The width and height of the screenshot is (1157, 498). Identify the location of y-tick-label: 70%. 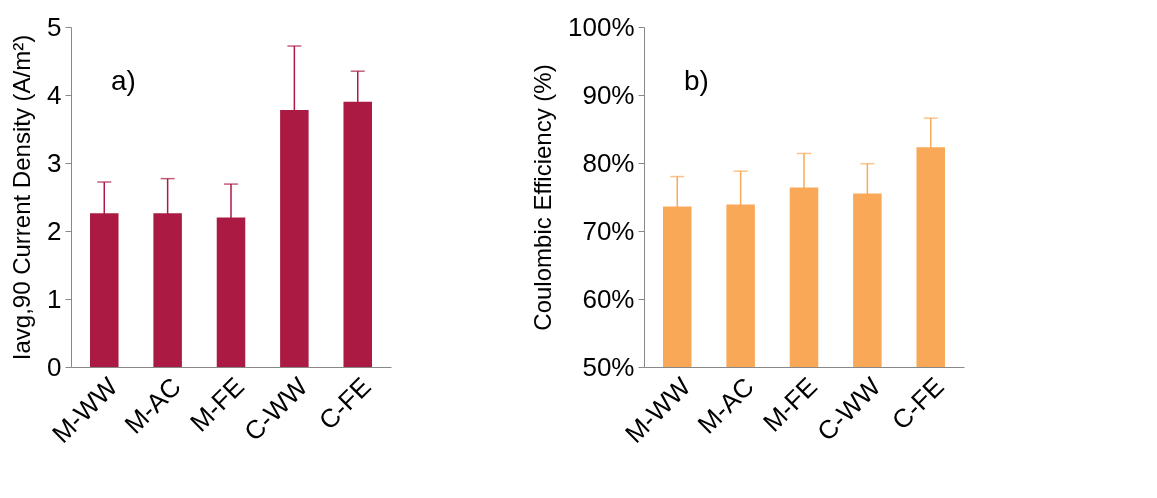
(608, 230).